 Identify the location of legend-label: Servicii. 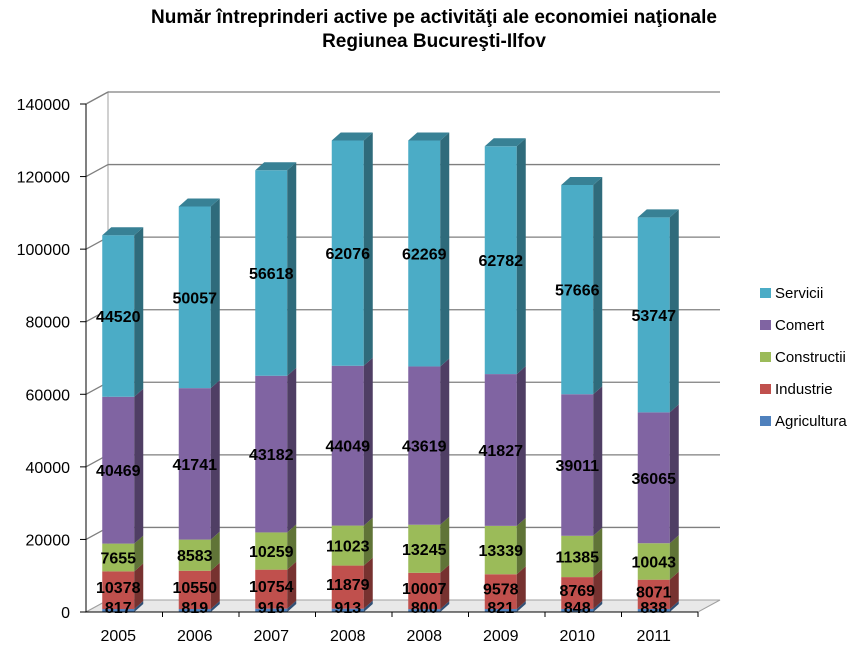
(799, 293).